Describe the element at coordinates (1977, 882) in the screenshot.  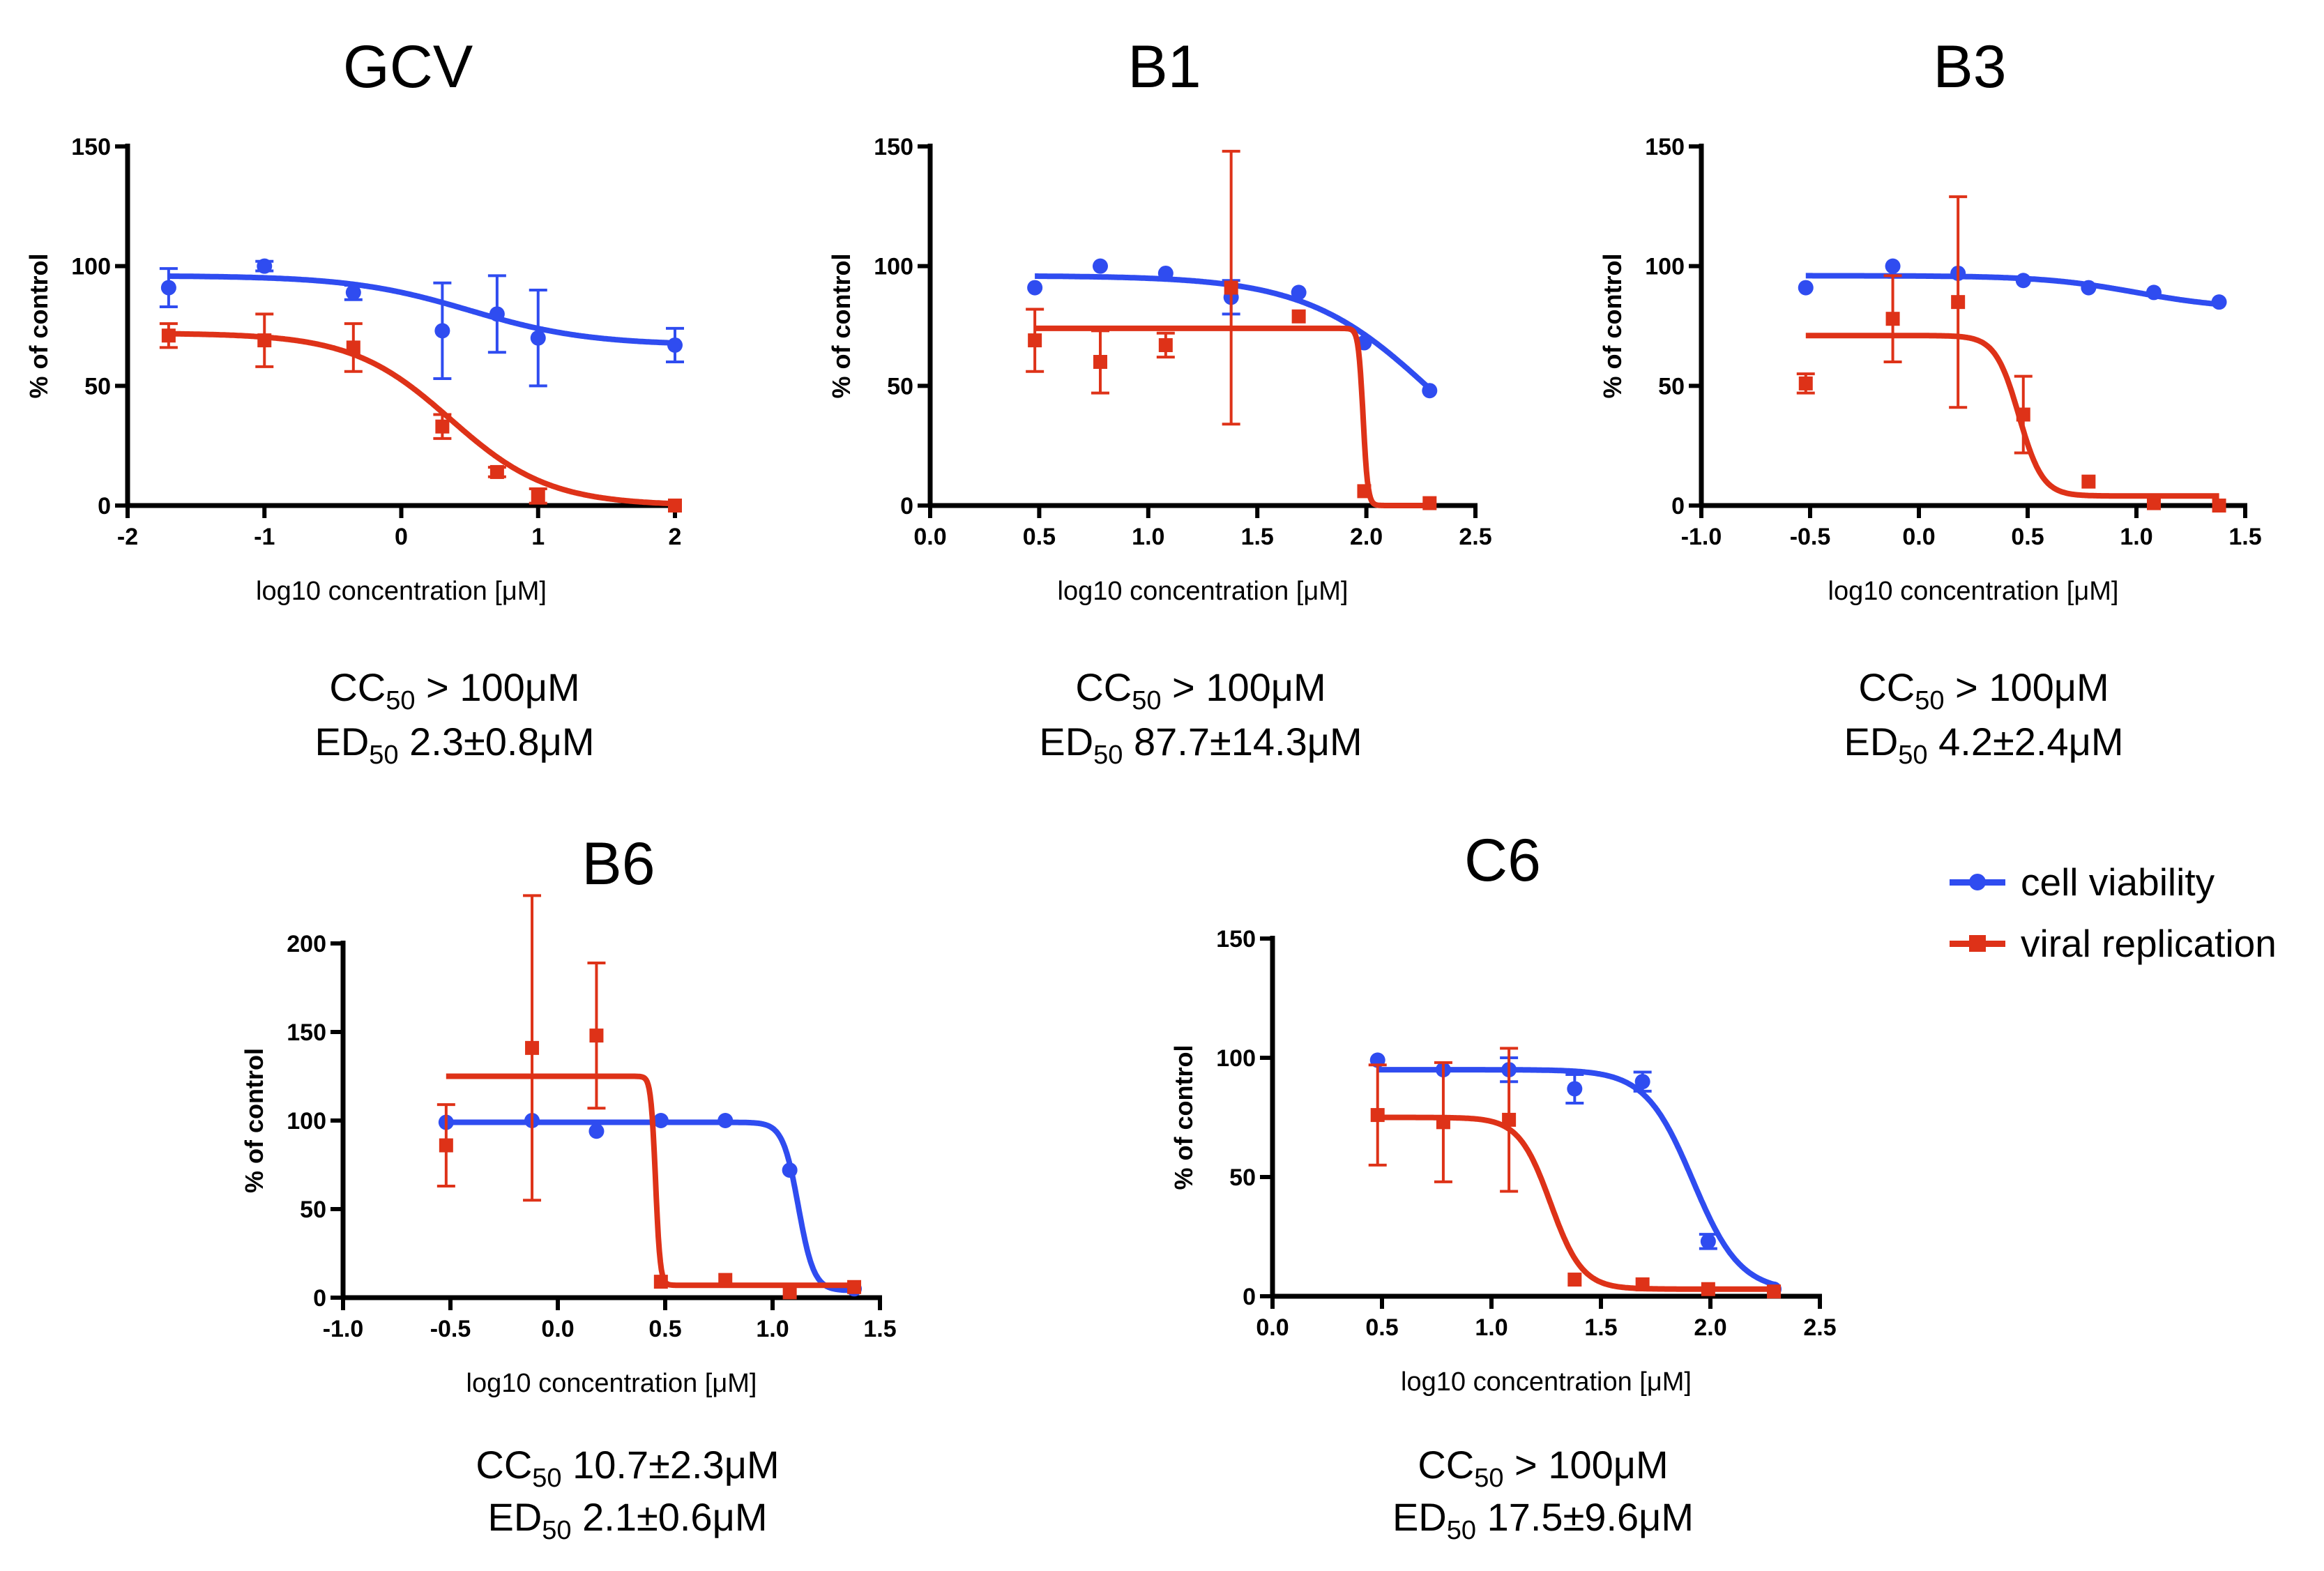
I see `circle-marker-icon` at that location.